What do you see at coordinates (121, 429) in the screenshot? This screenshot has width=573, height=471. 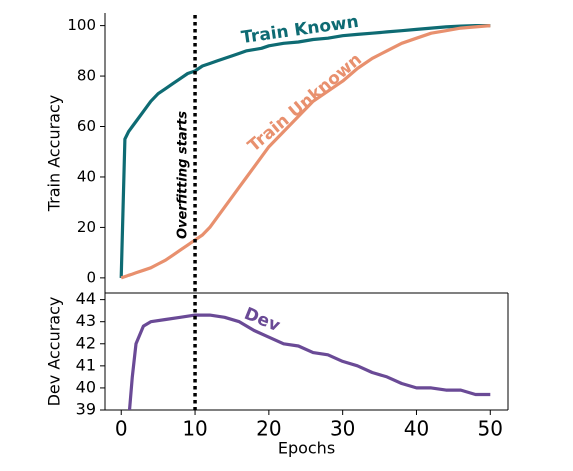 I see `x-tick-label: 0` at bounding box center [121, 429].